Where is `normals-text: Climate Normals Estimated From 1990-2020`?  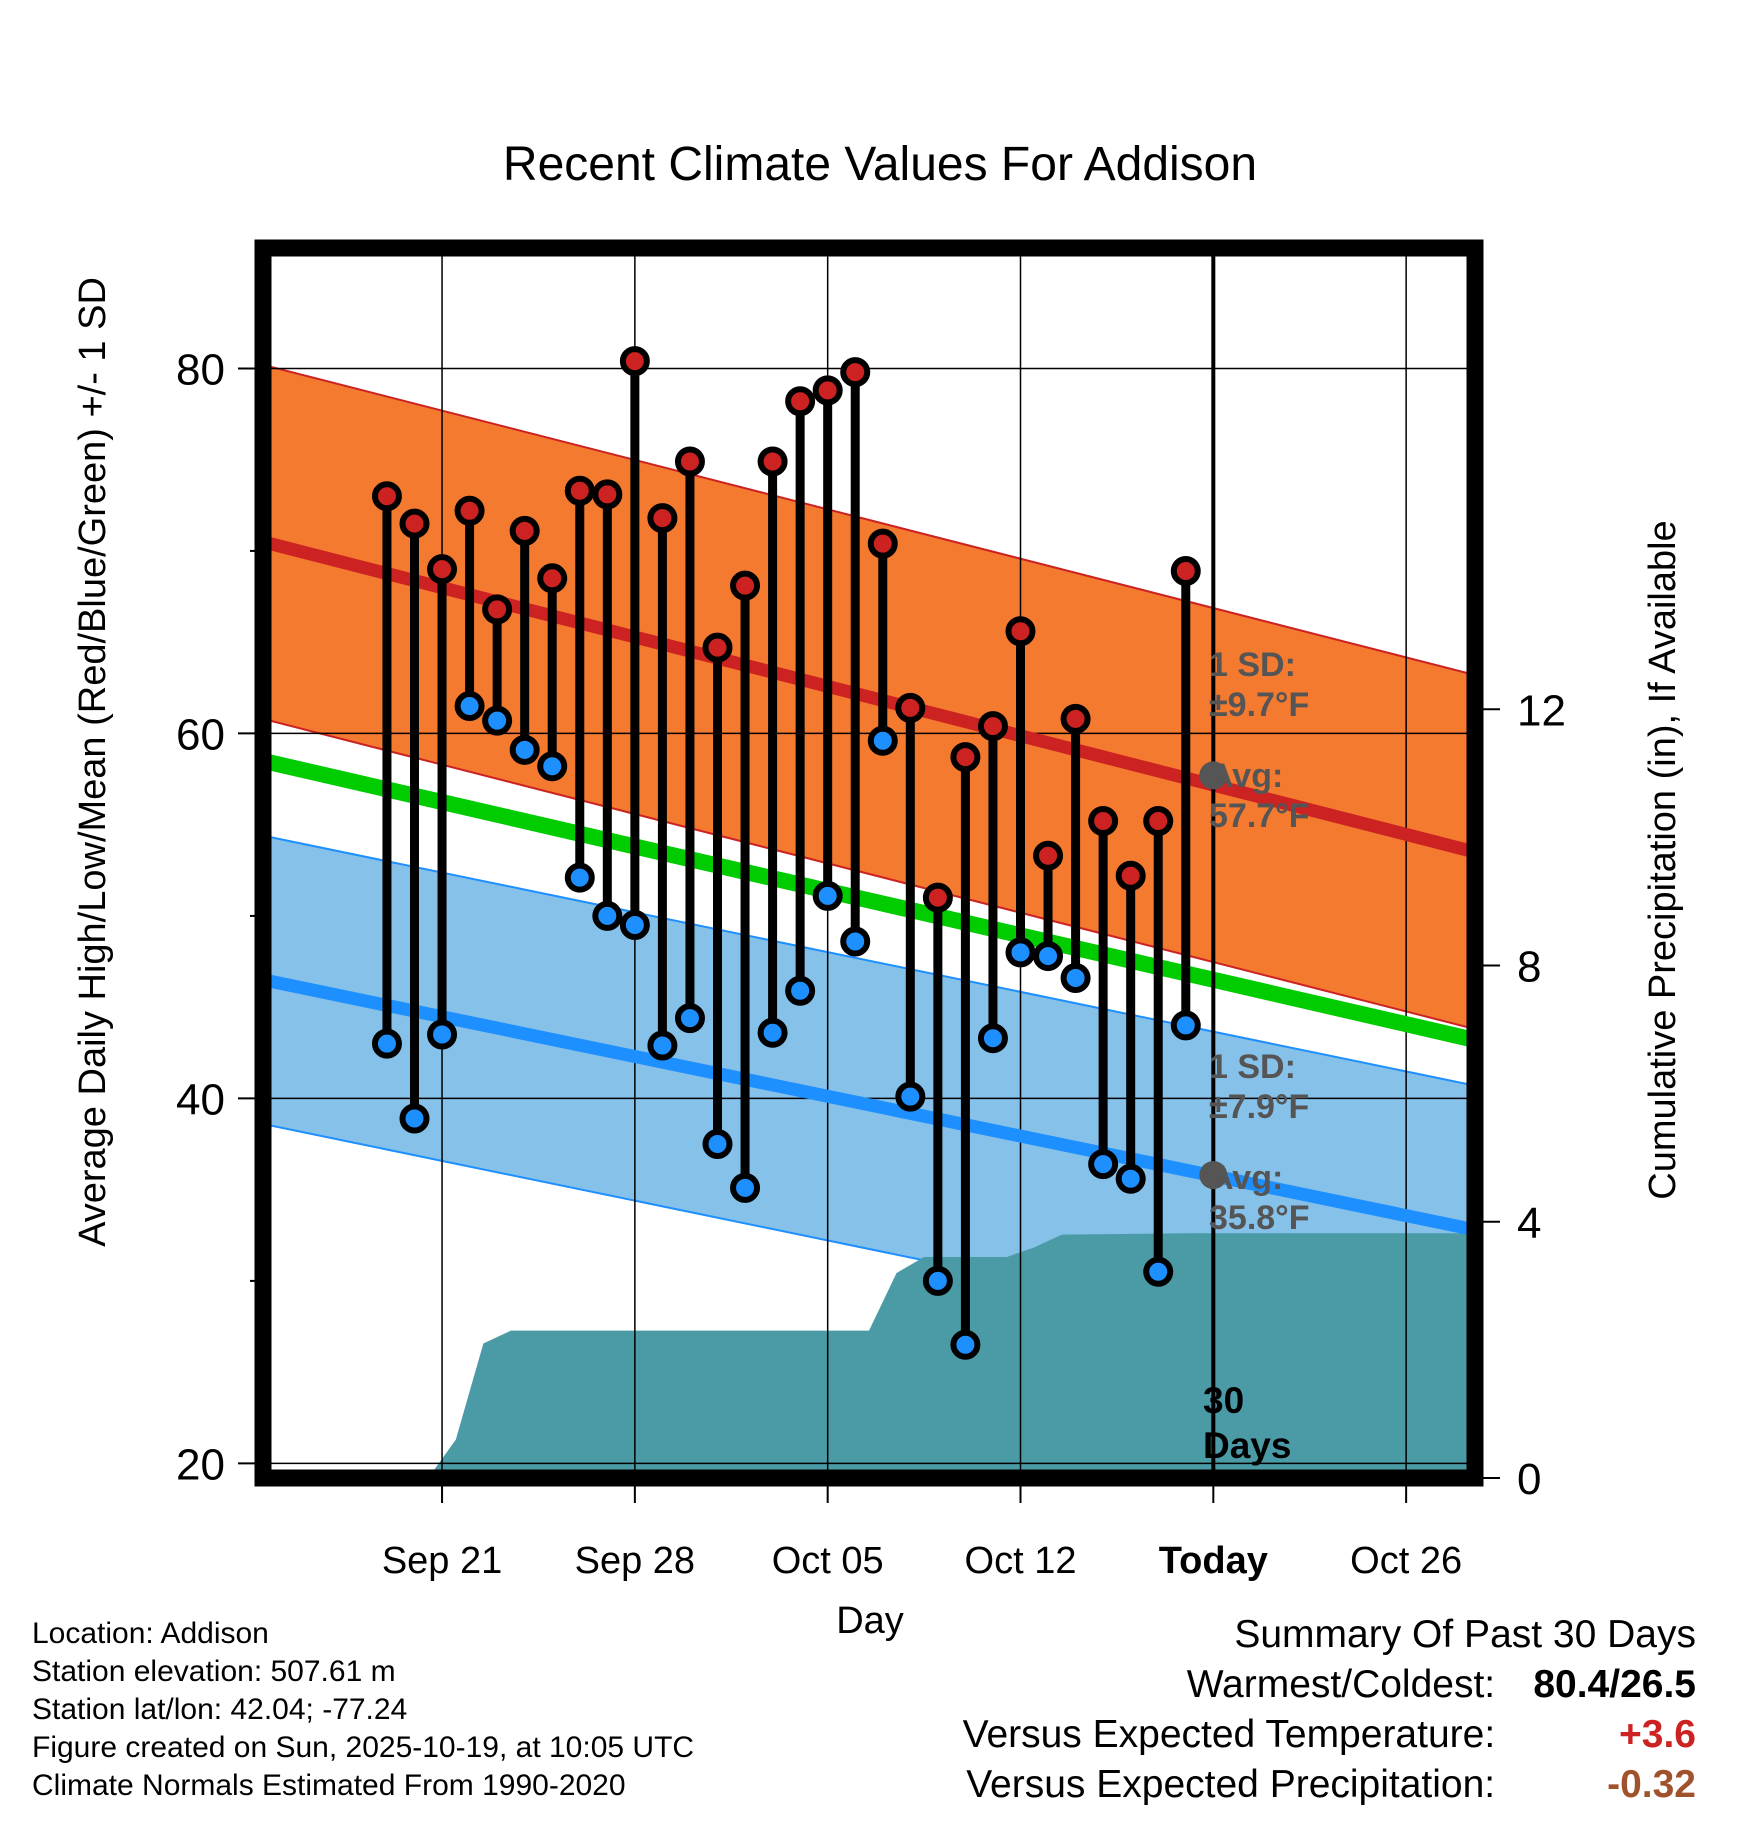
normals-text: Climate Normals Estimated From 1990-2020 is located at coordinates (329, 1785).